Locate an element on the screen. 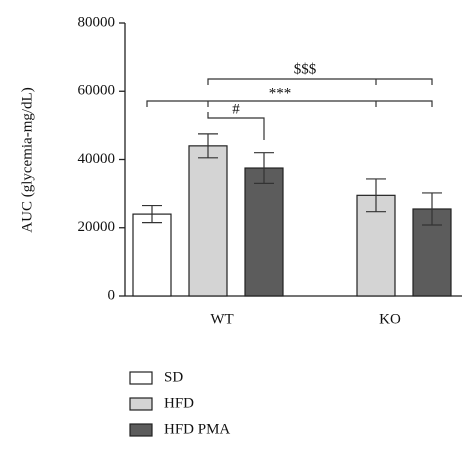 The width and height of the screenshot is (474, 458). y-tick-label: 60000 is located at coordinates (97, 91).